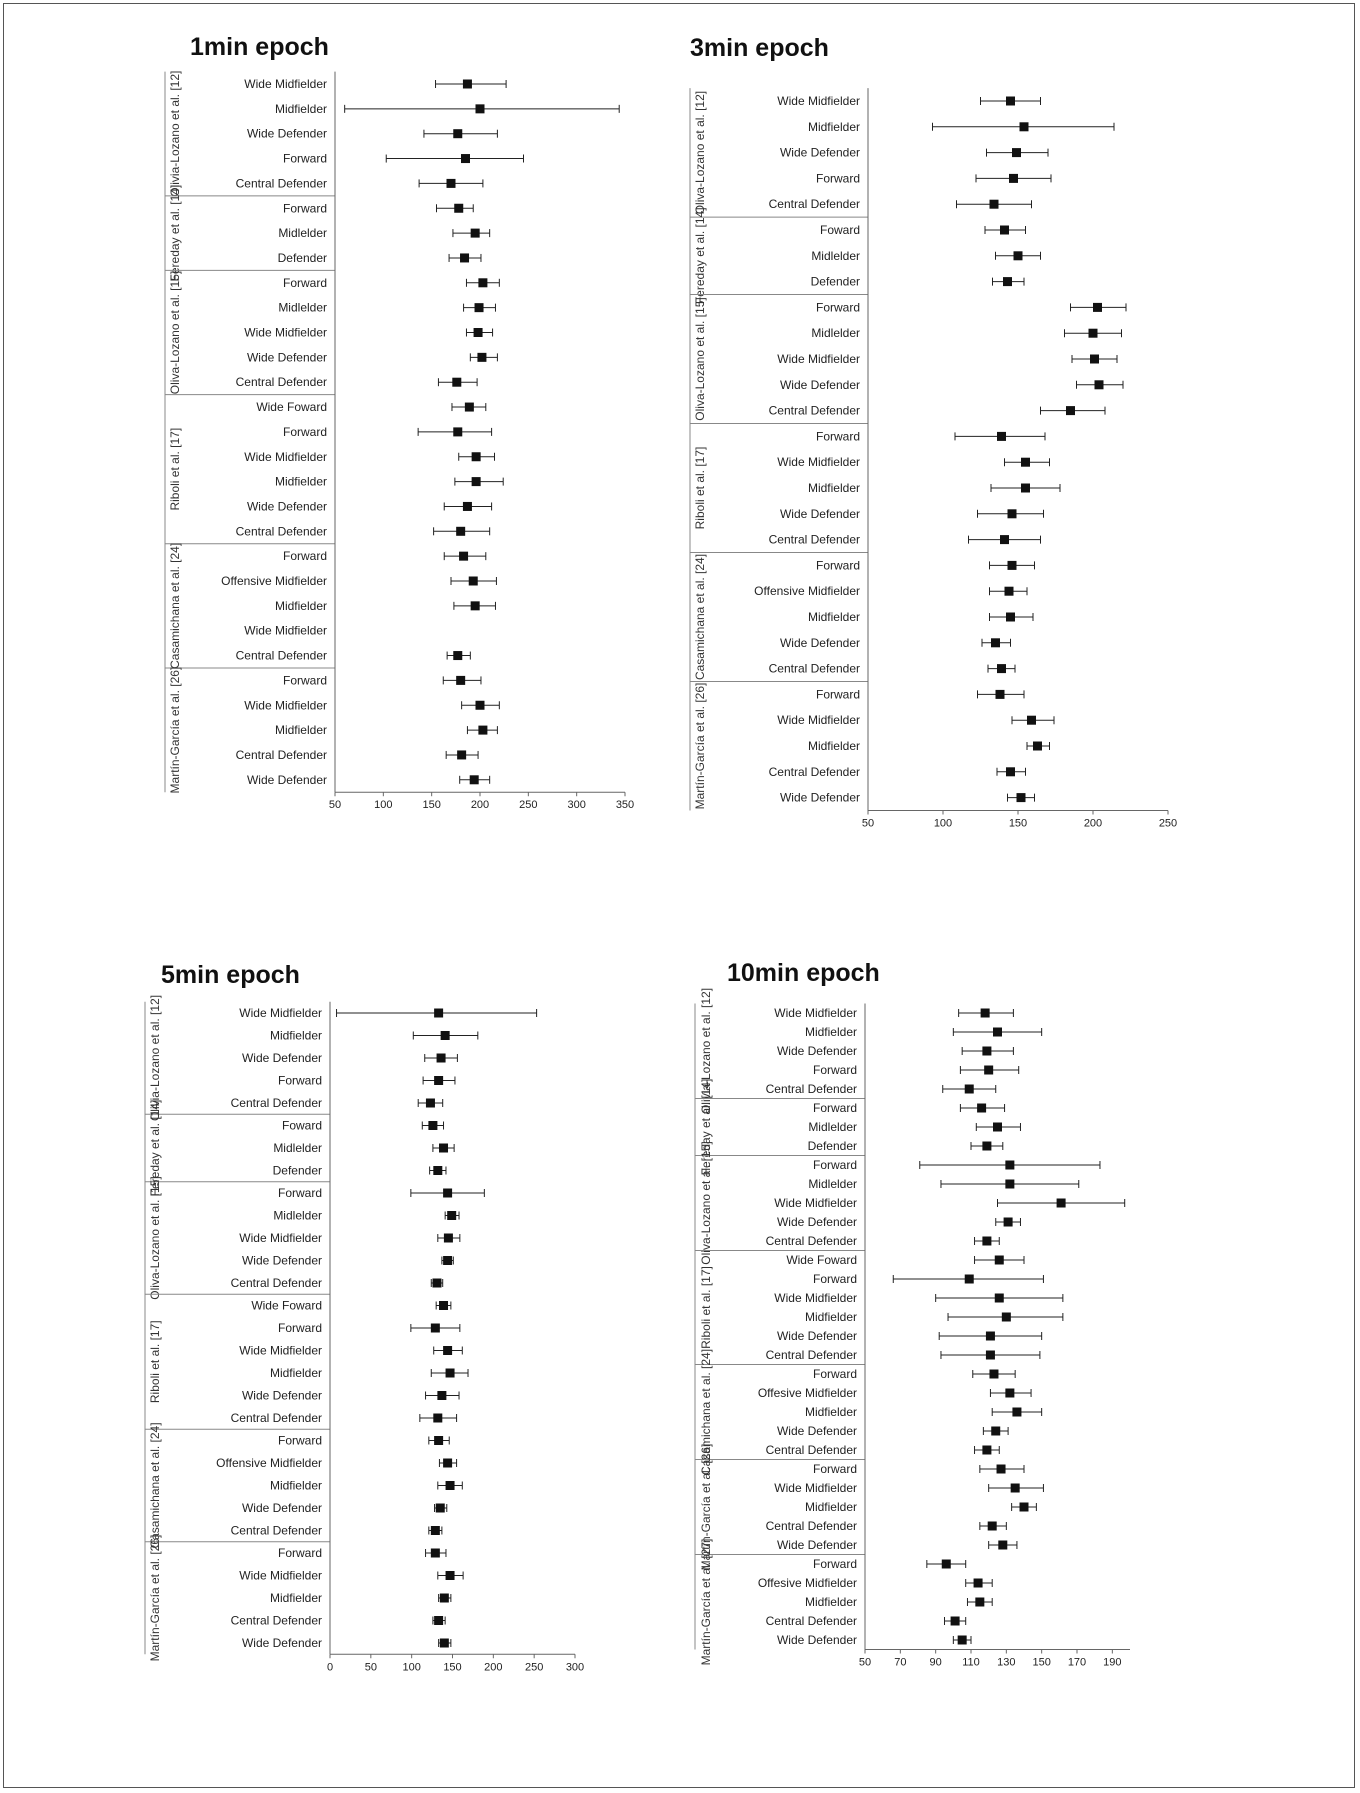 The height and width of the screenshot is (1793, 1360). Describe the element at coordinates (700, 152) in the screenshot. I see `study-label: Oliva-Lozano et al. [12]` at that location.